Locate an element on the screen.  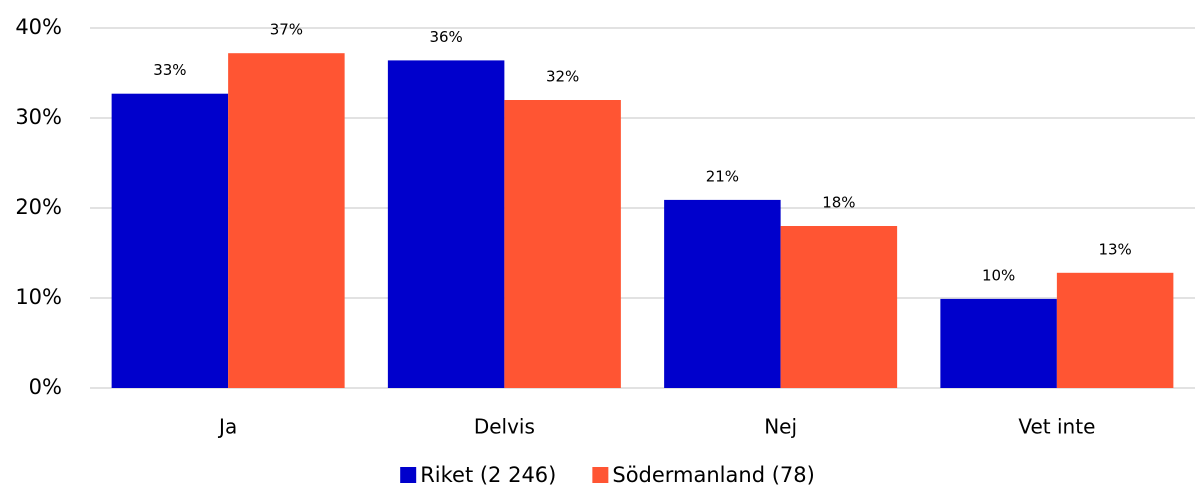
data-label: 13% is located at coordinates (1114, 249).